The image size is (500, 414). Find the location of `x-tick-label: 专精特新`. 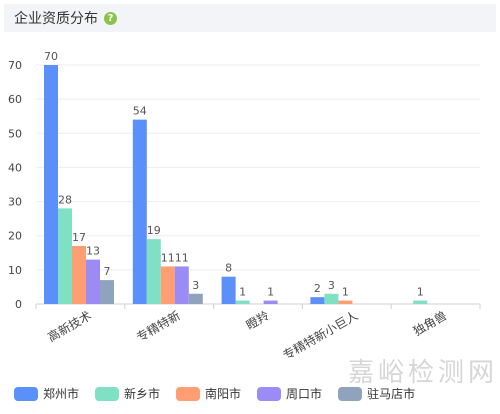

x-tick-label: 专精特新 is located at coordinates (158, 326).